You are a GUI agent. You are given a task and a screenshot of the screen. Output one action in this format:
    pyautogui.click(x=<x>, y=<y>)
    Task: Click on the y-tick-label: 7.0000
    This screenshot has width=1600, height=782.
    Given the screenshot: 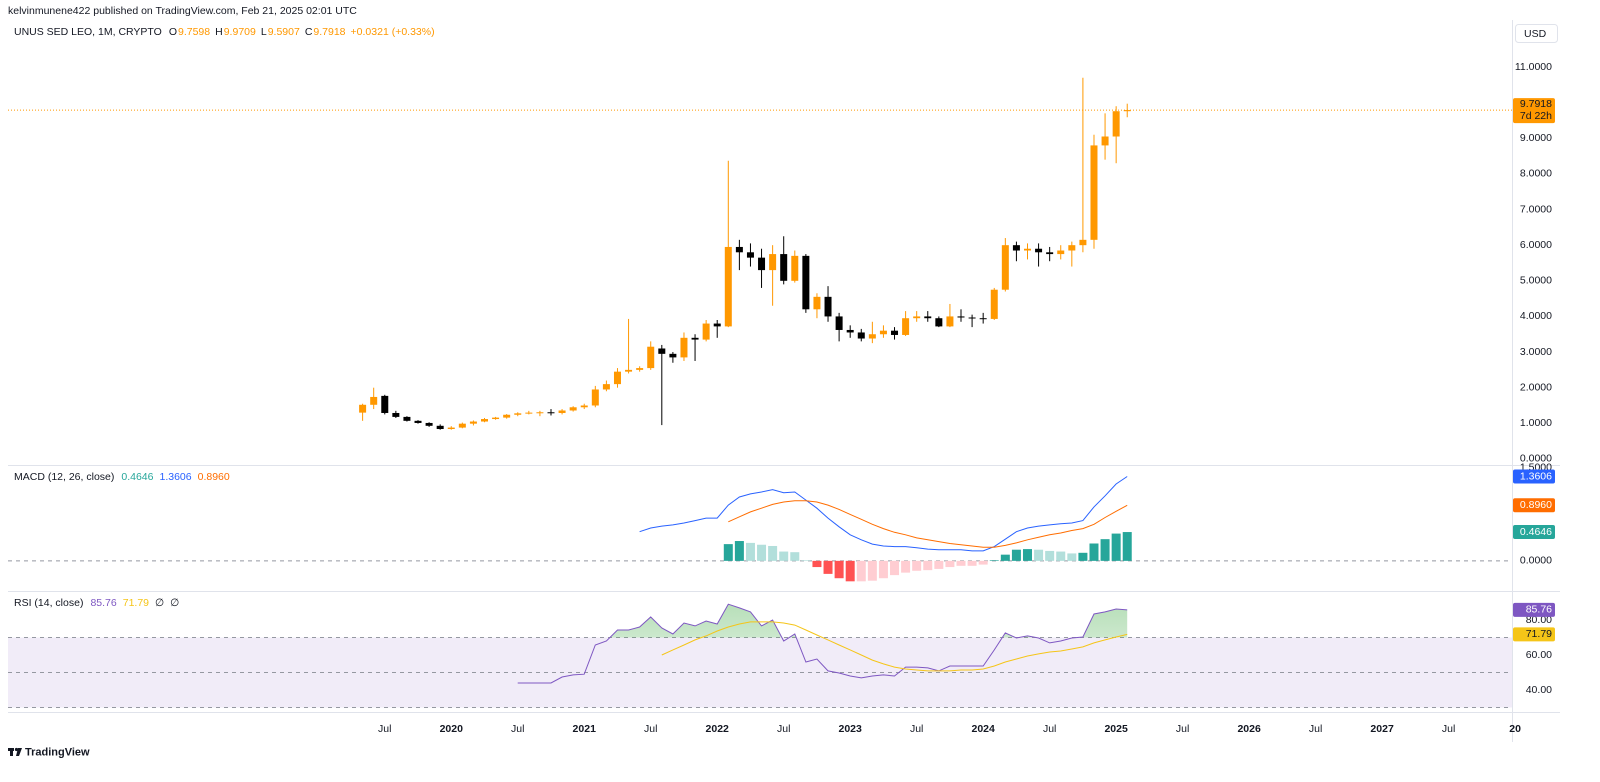 What is the action you would take?
    pyautogui.click(x=1536, y=209)
    